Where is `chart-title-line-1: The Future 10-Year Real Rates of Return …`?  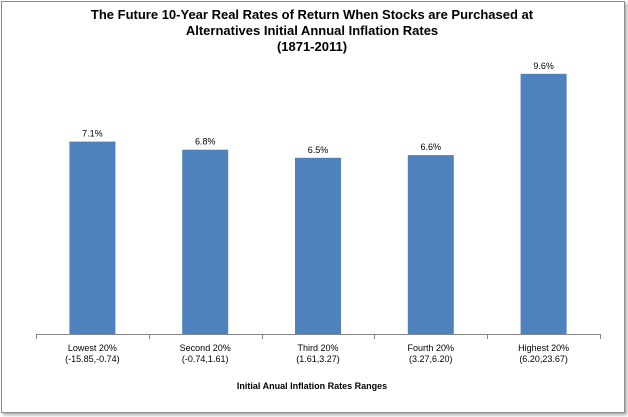 chart-title-line-1: The Future 10-Year Real Rates of Return … is located at coordinates (312, 14).